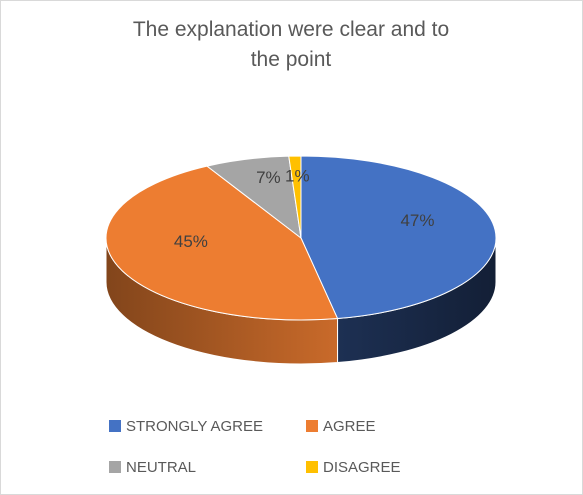 Image resolution: width=583 pixels, height=495 pixels. What do you see at coordinates (191, 241) in the screenshot?
I see `data-label: 45%` at bounding box center [191, 241].